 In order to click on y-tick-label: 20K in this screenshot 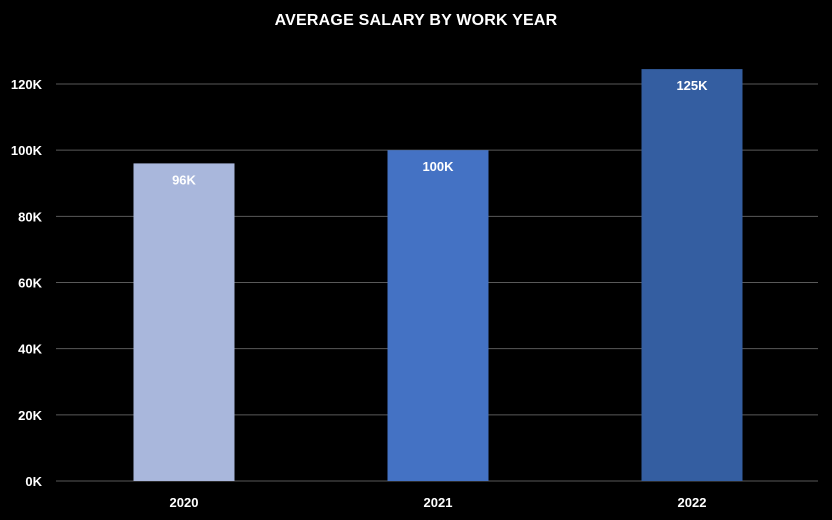, I will do `click(30, 415)`.